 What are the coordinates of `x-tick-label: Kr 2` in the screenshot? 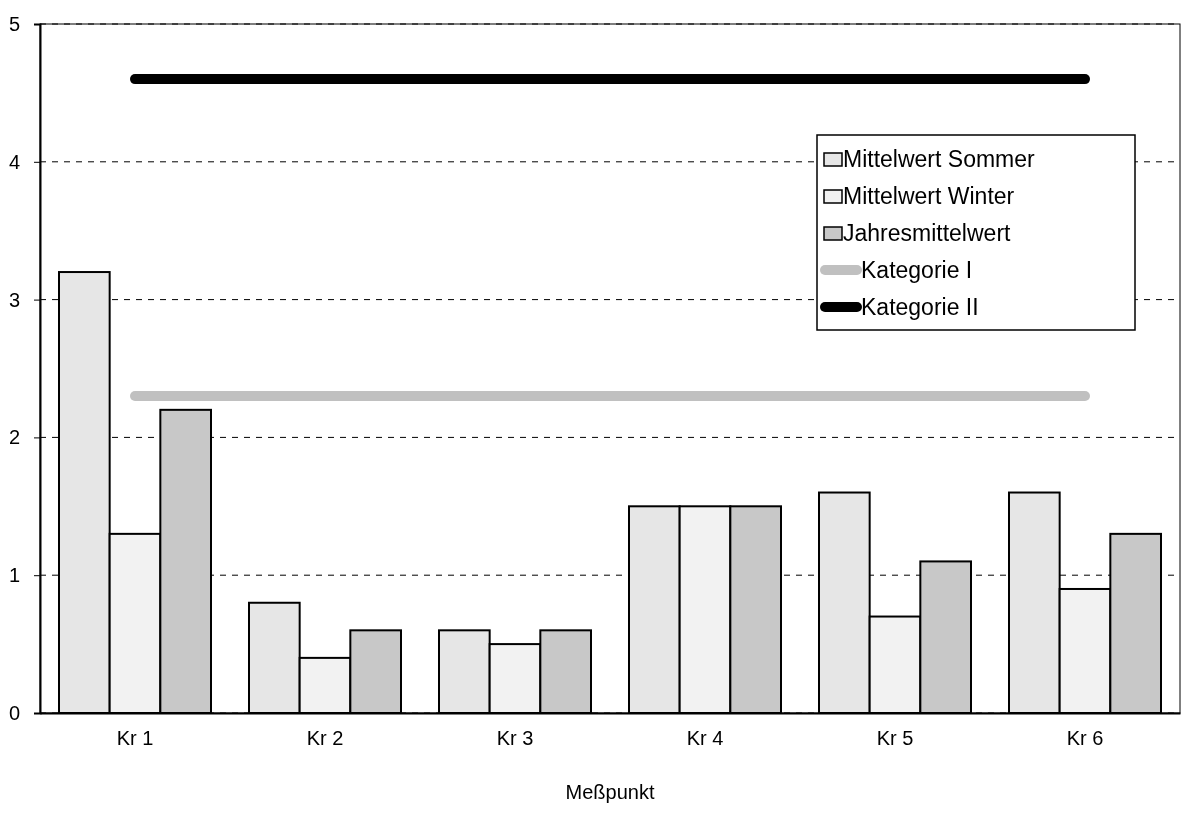 It's located at (325, 738).